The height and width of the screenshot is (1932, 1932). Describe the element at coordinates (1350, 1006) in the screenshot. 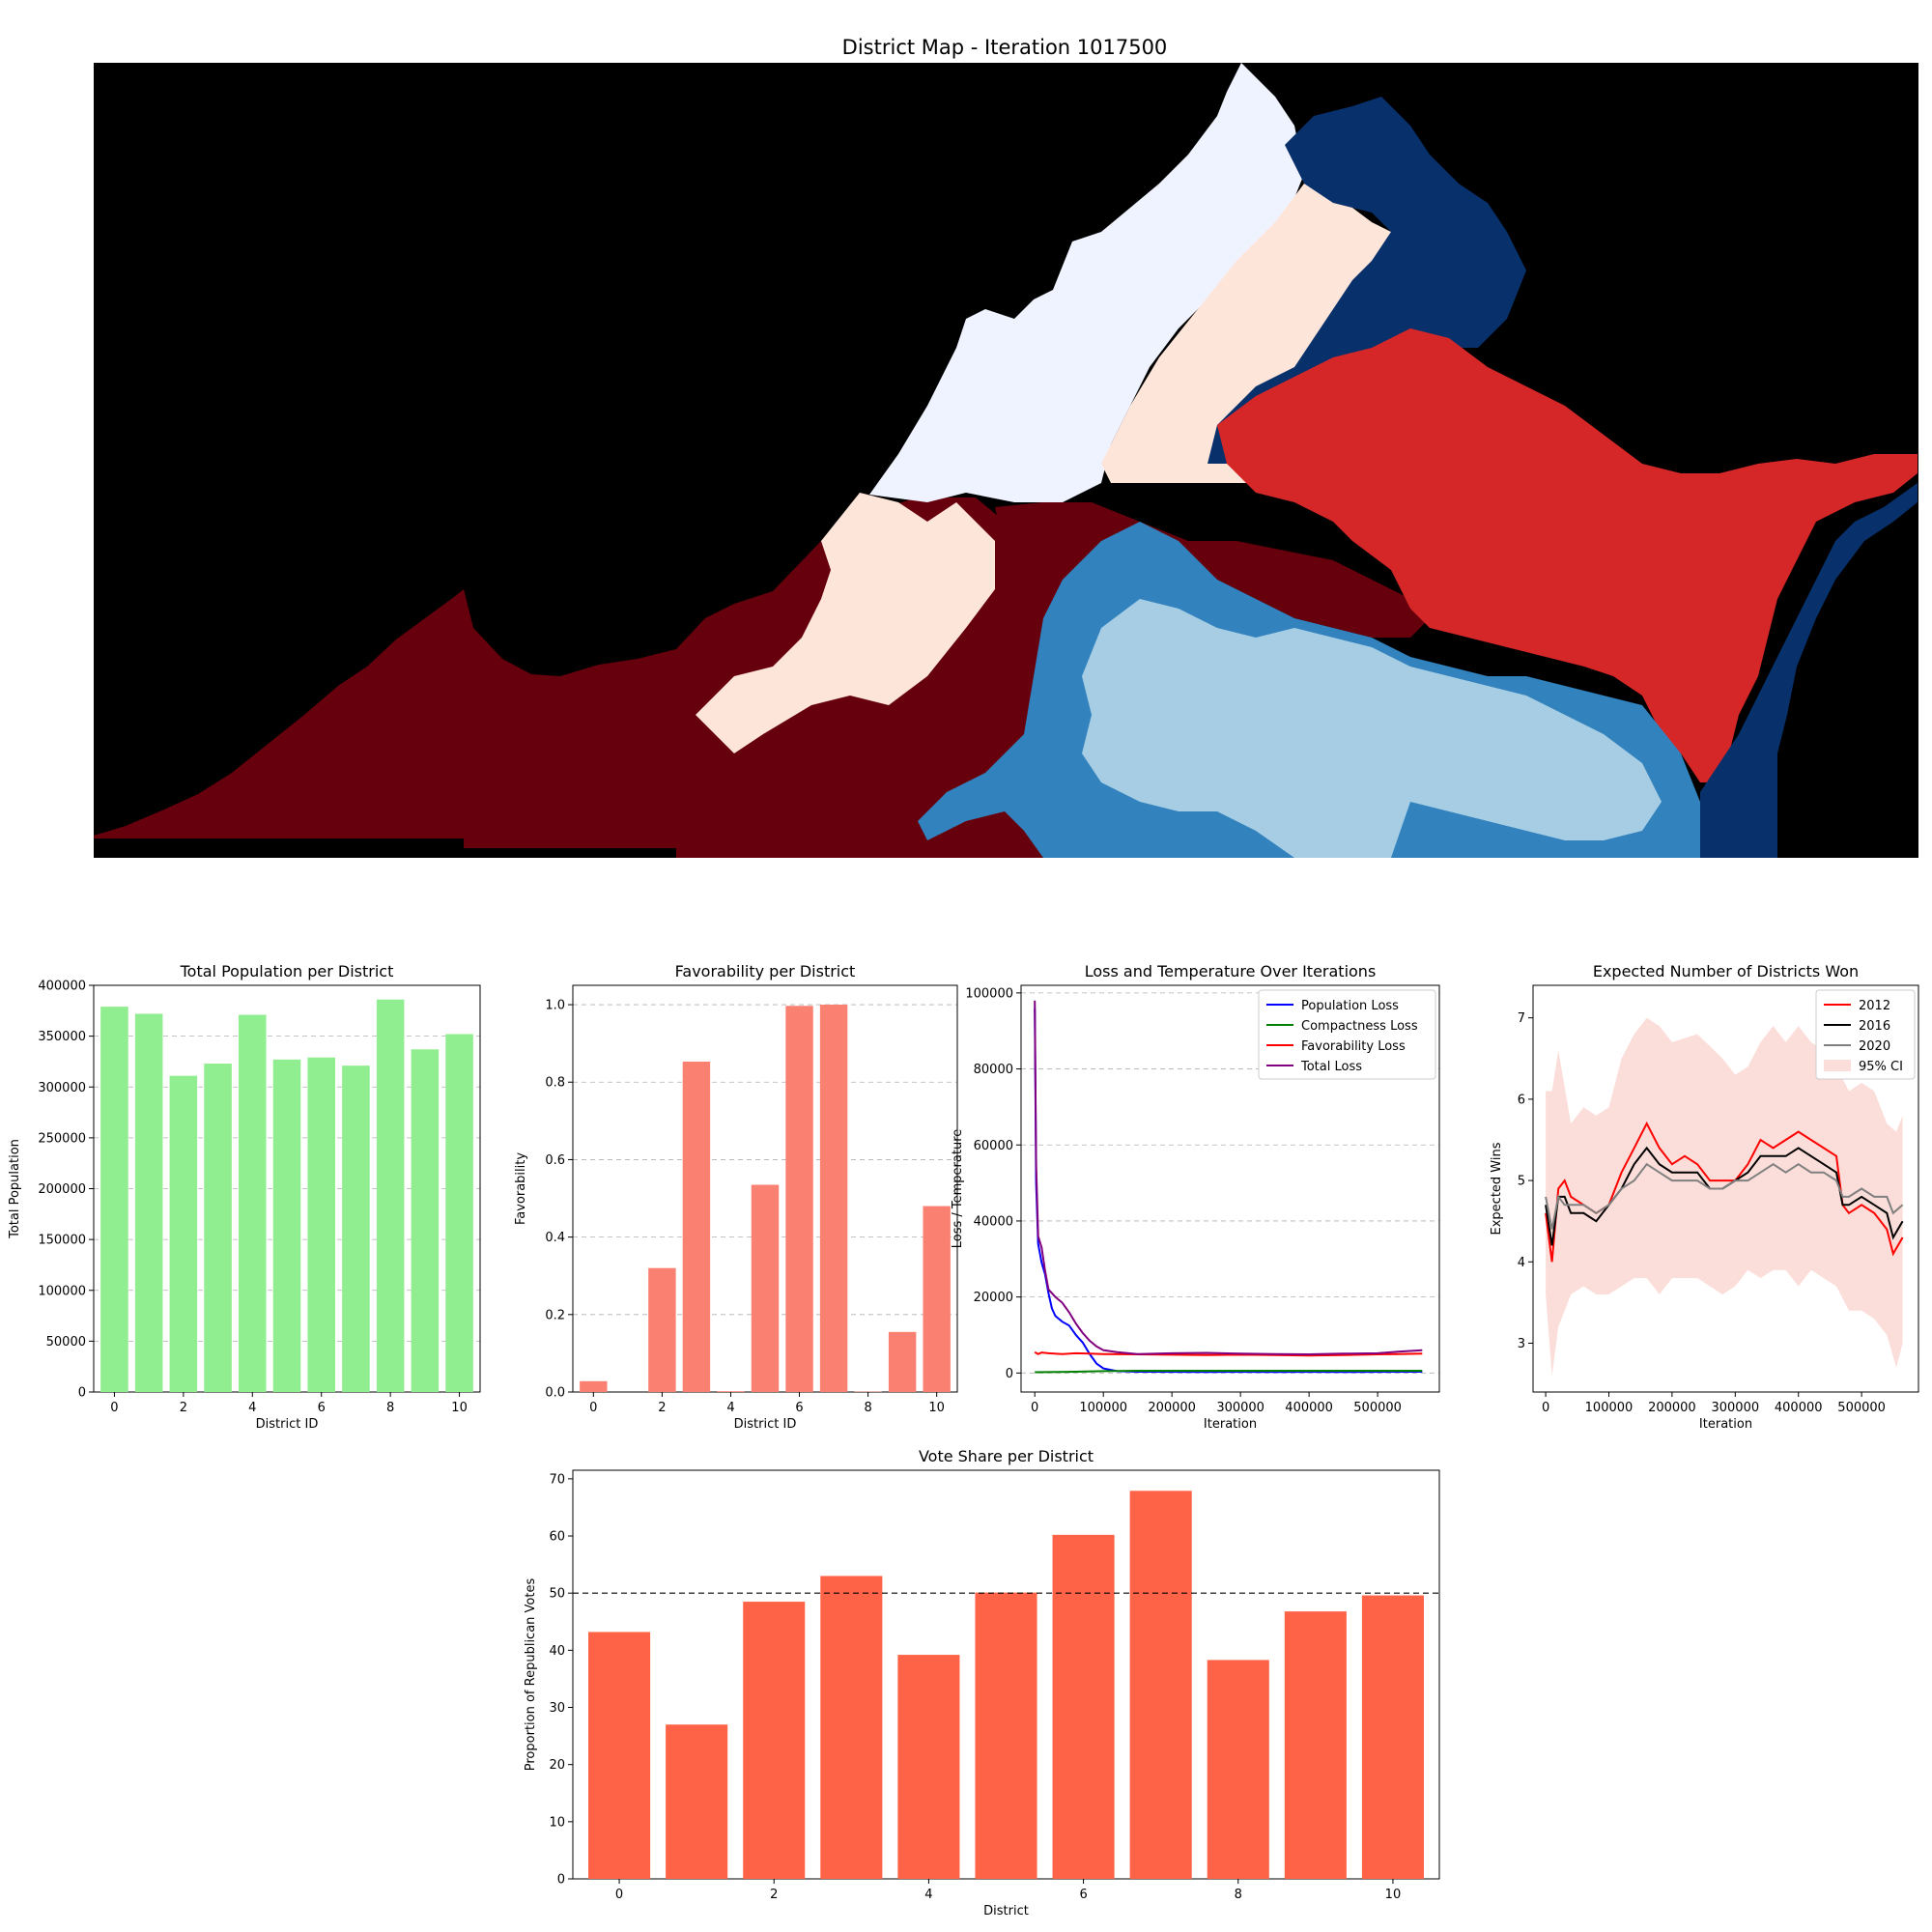

I see `legend-label-0: Population Loss` at that location.